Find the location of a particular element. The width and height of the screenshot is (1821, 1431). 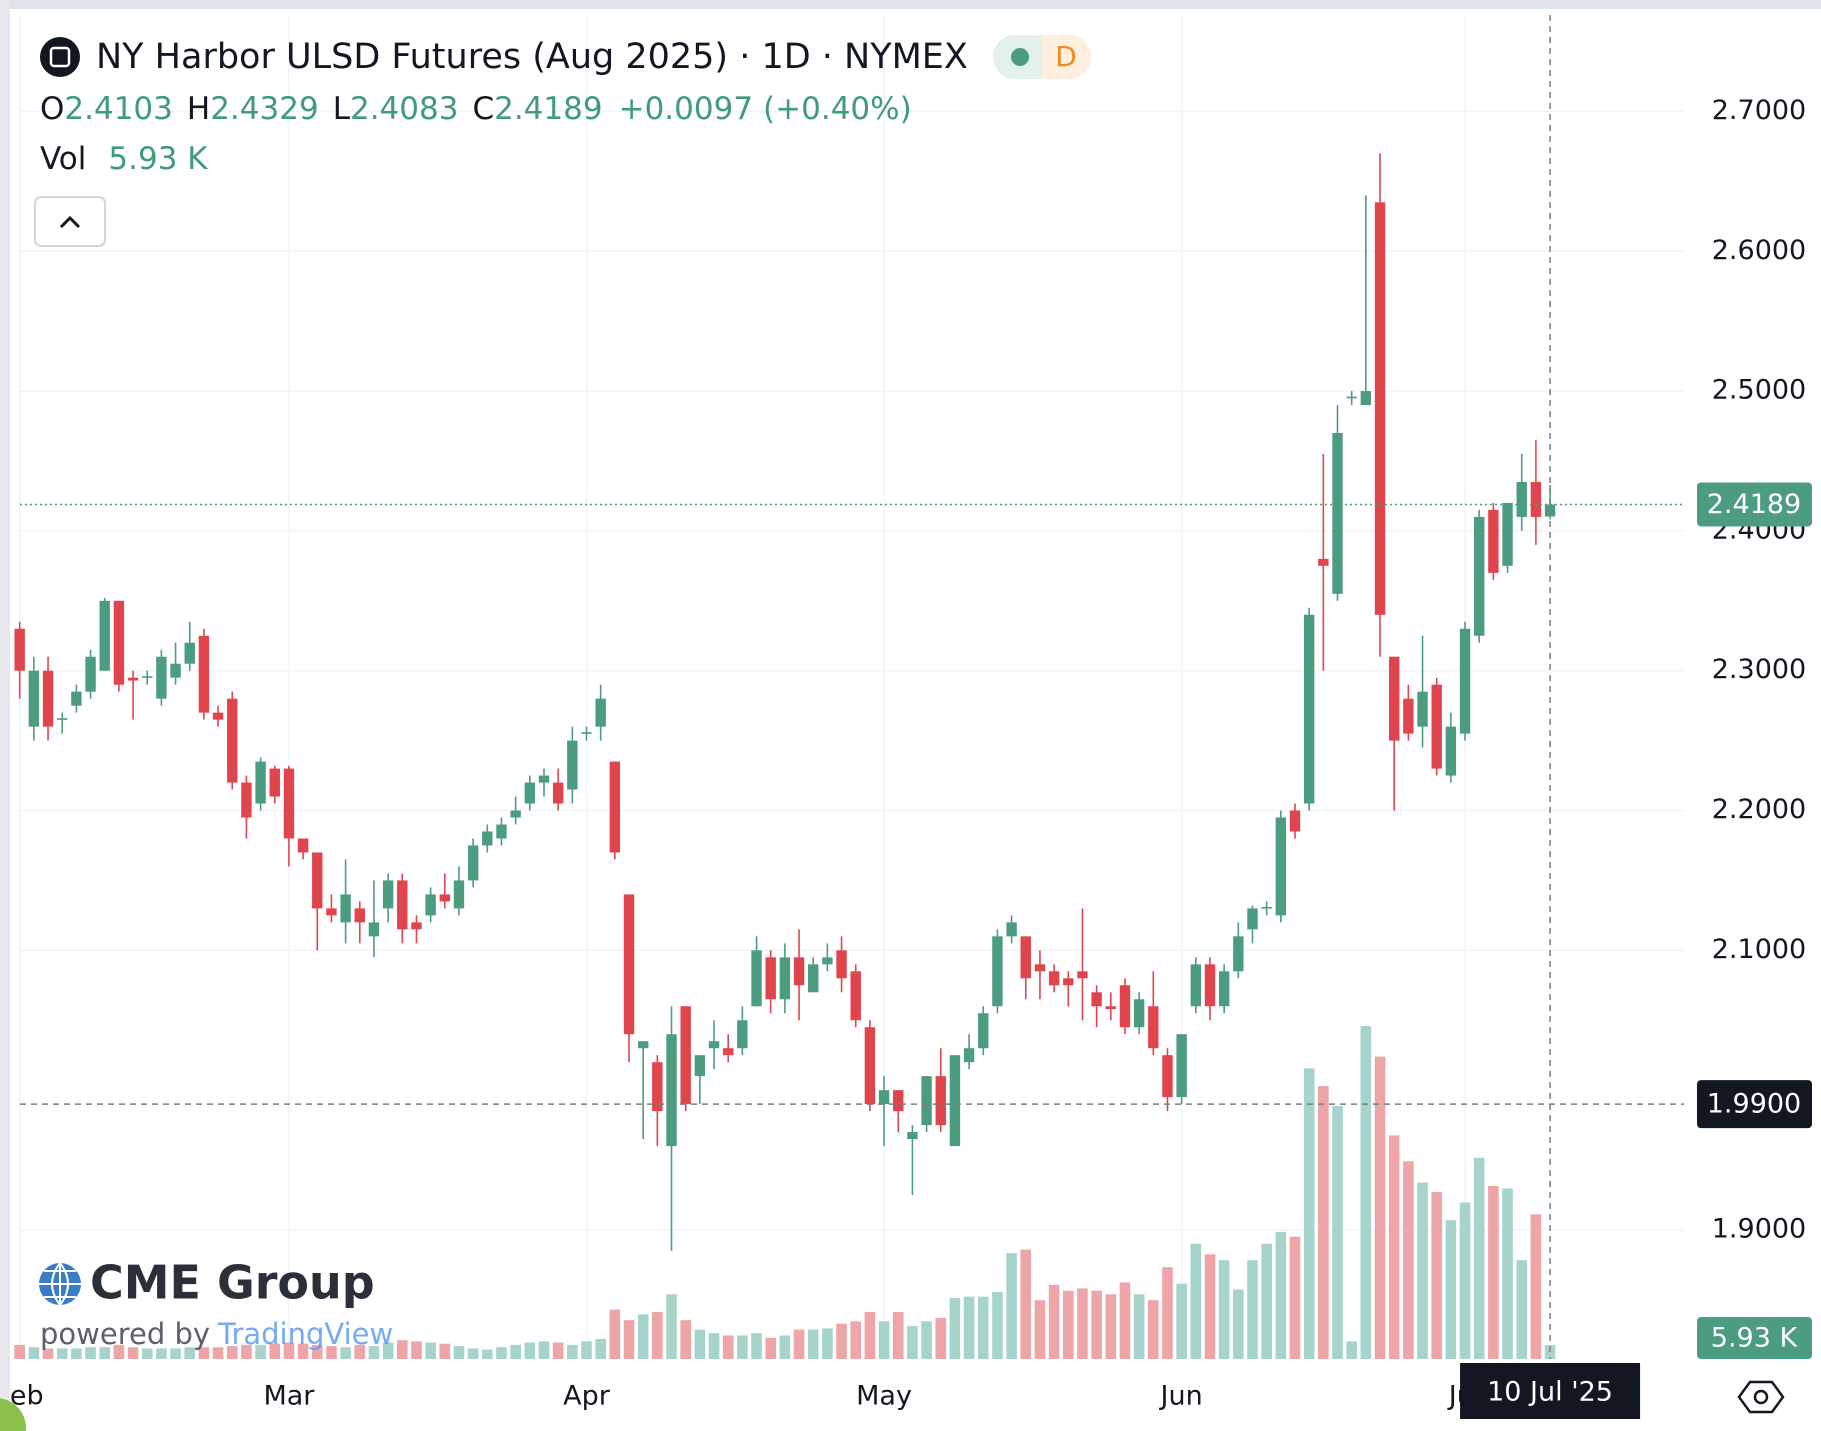

collapse-button is located at coordinates (70, 221).